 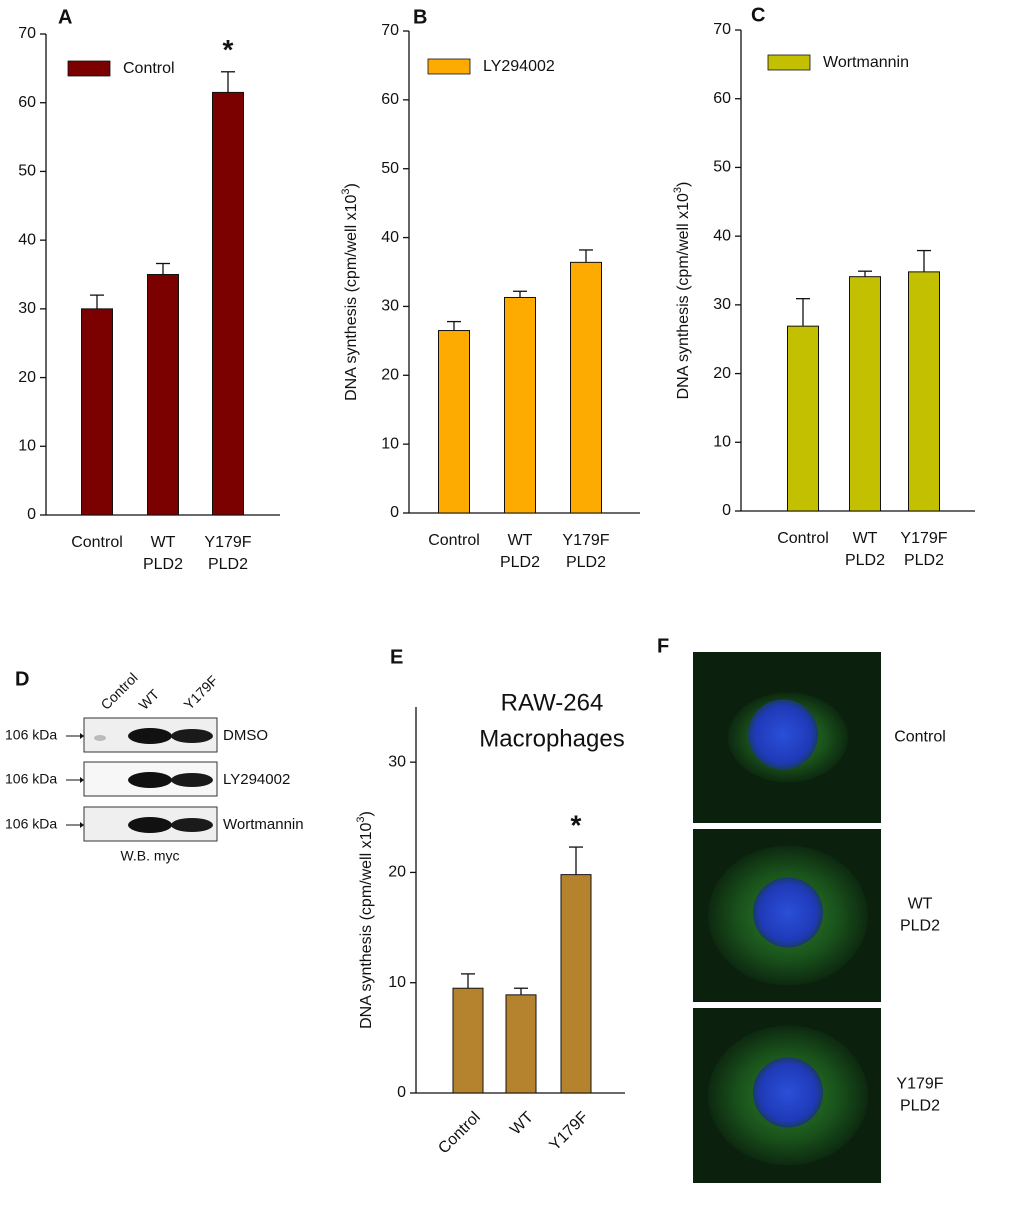 I want to click on panel-label: C, so click(x=758, y=15).